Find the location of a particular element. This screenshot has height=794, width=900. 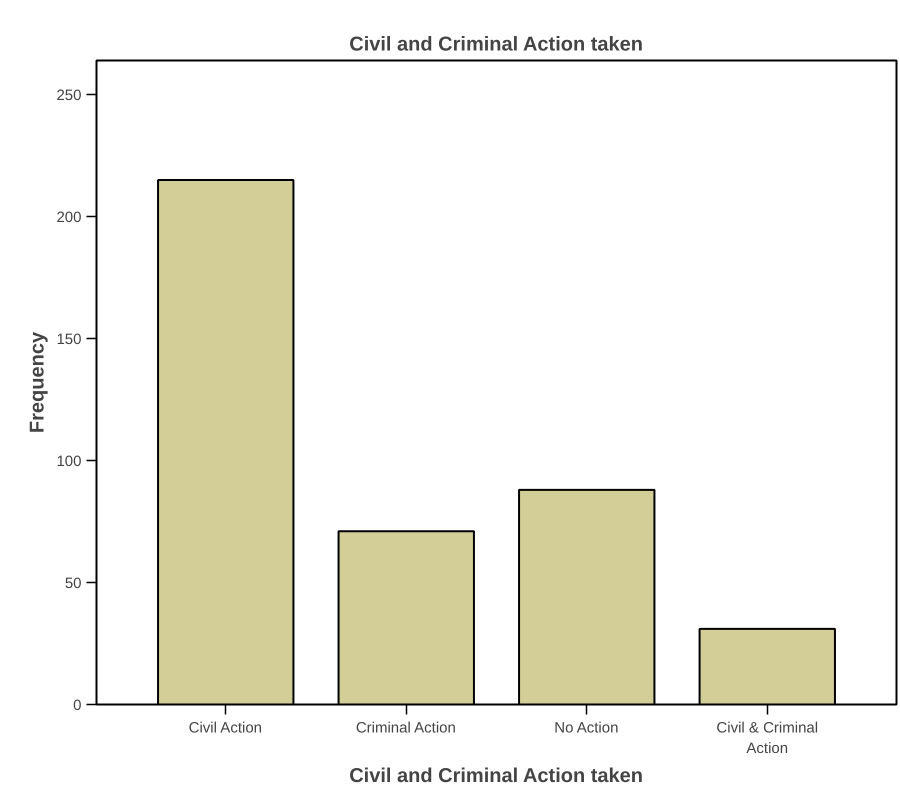

chart-title: Civil and Criminal Action taken is located at coordinates (496, 45).